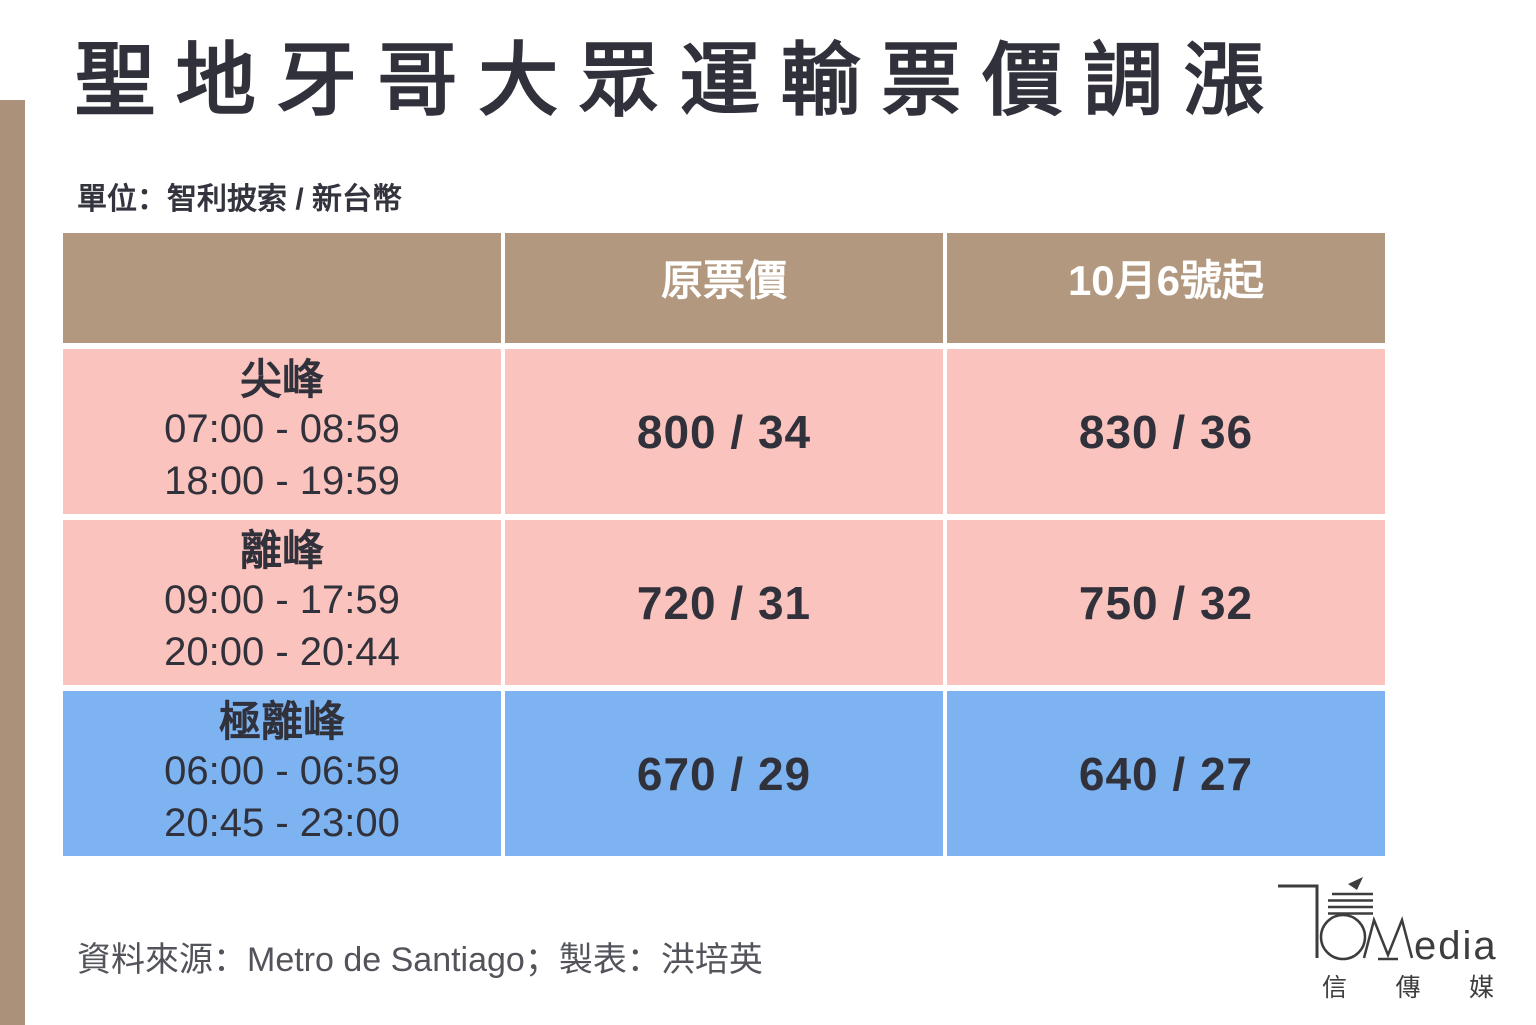 This screenshot has height=1025, width=1536. I want to click on new-fare-offpeak: 750 / 32, so click(1166, 602).